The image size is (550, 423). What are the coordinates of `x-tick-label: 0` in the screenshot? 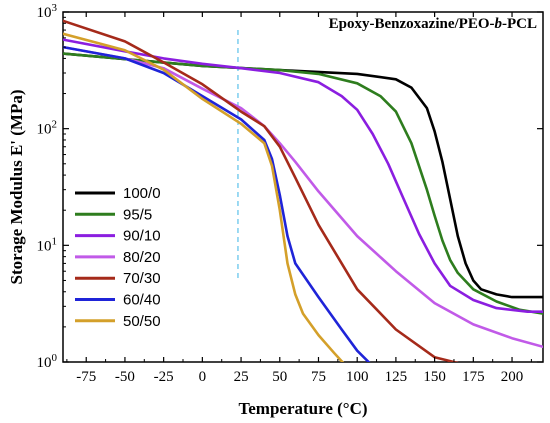 It's located at (203, 377).